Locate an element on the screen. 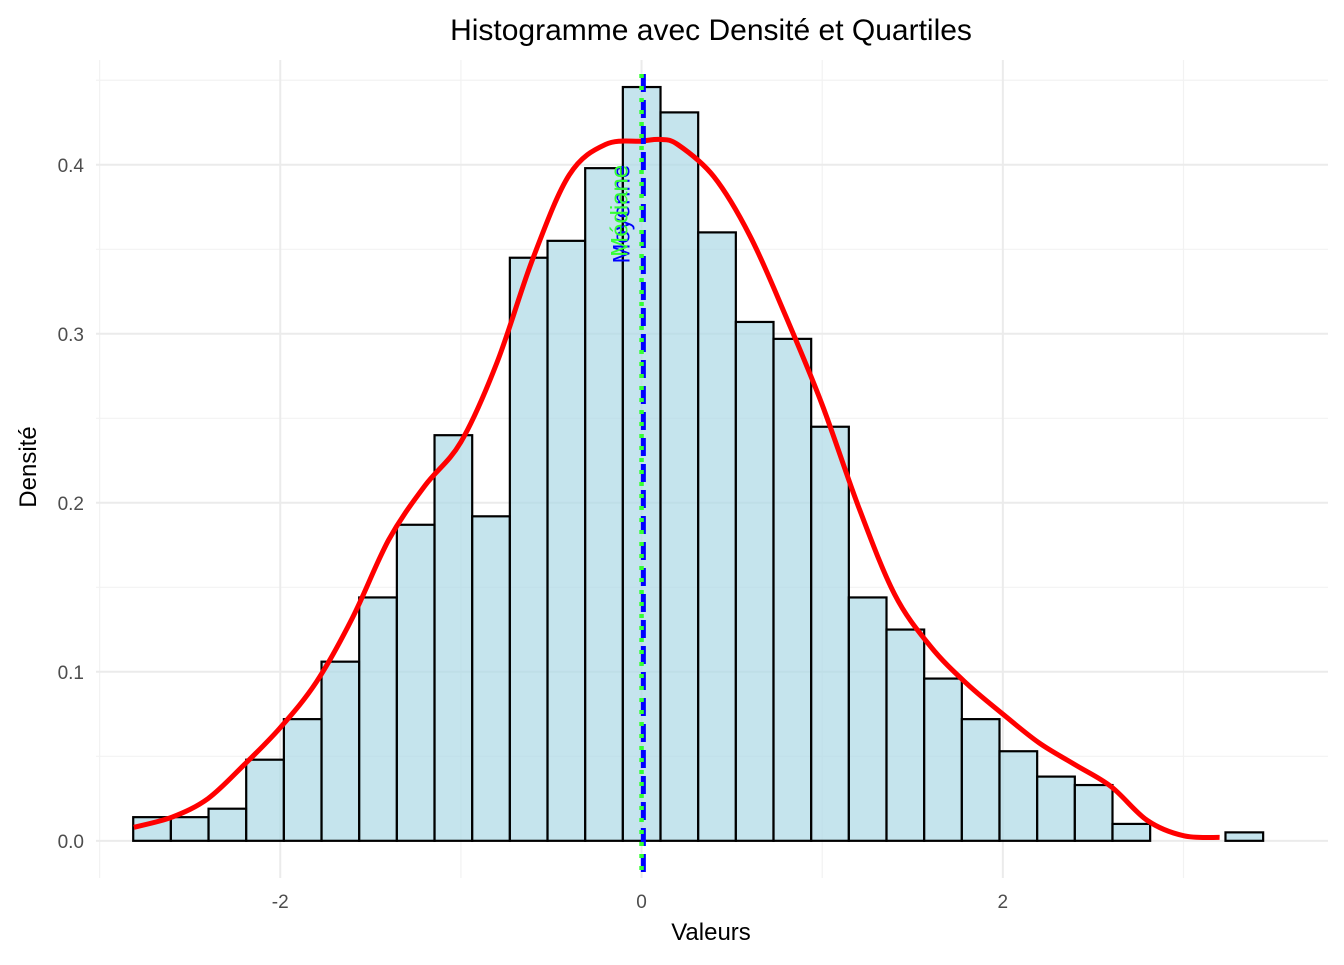 This screenshot has width=1344, height=965. x-tick-label: -2 is located at coordinates (280, 902).